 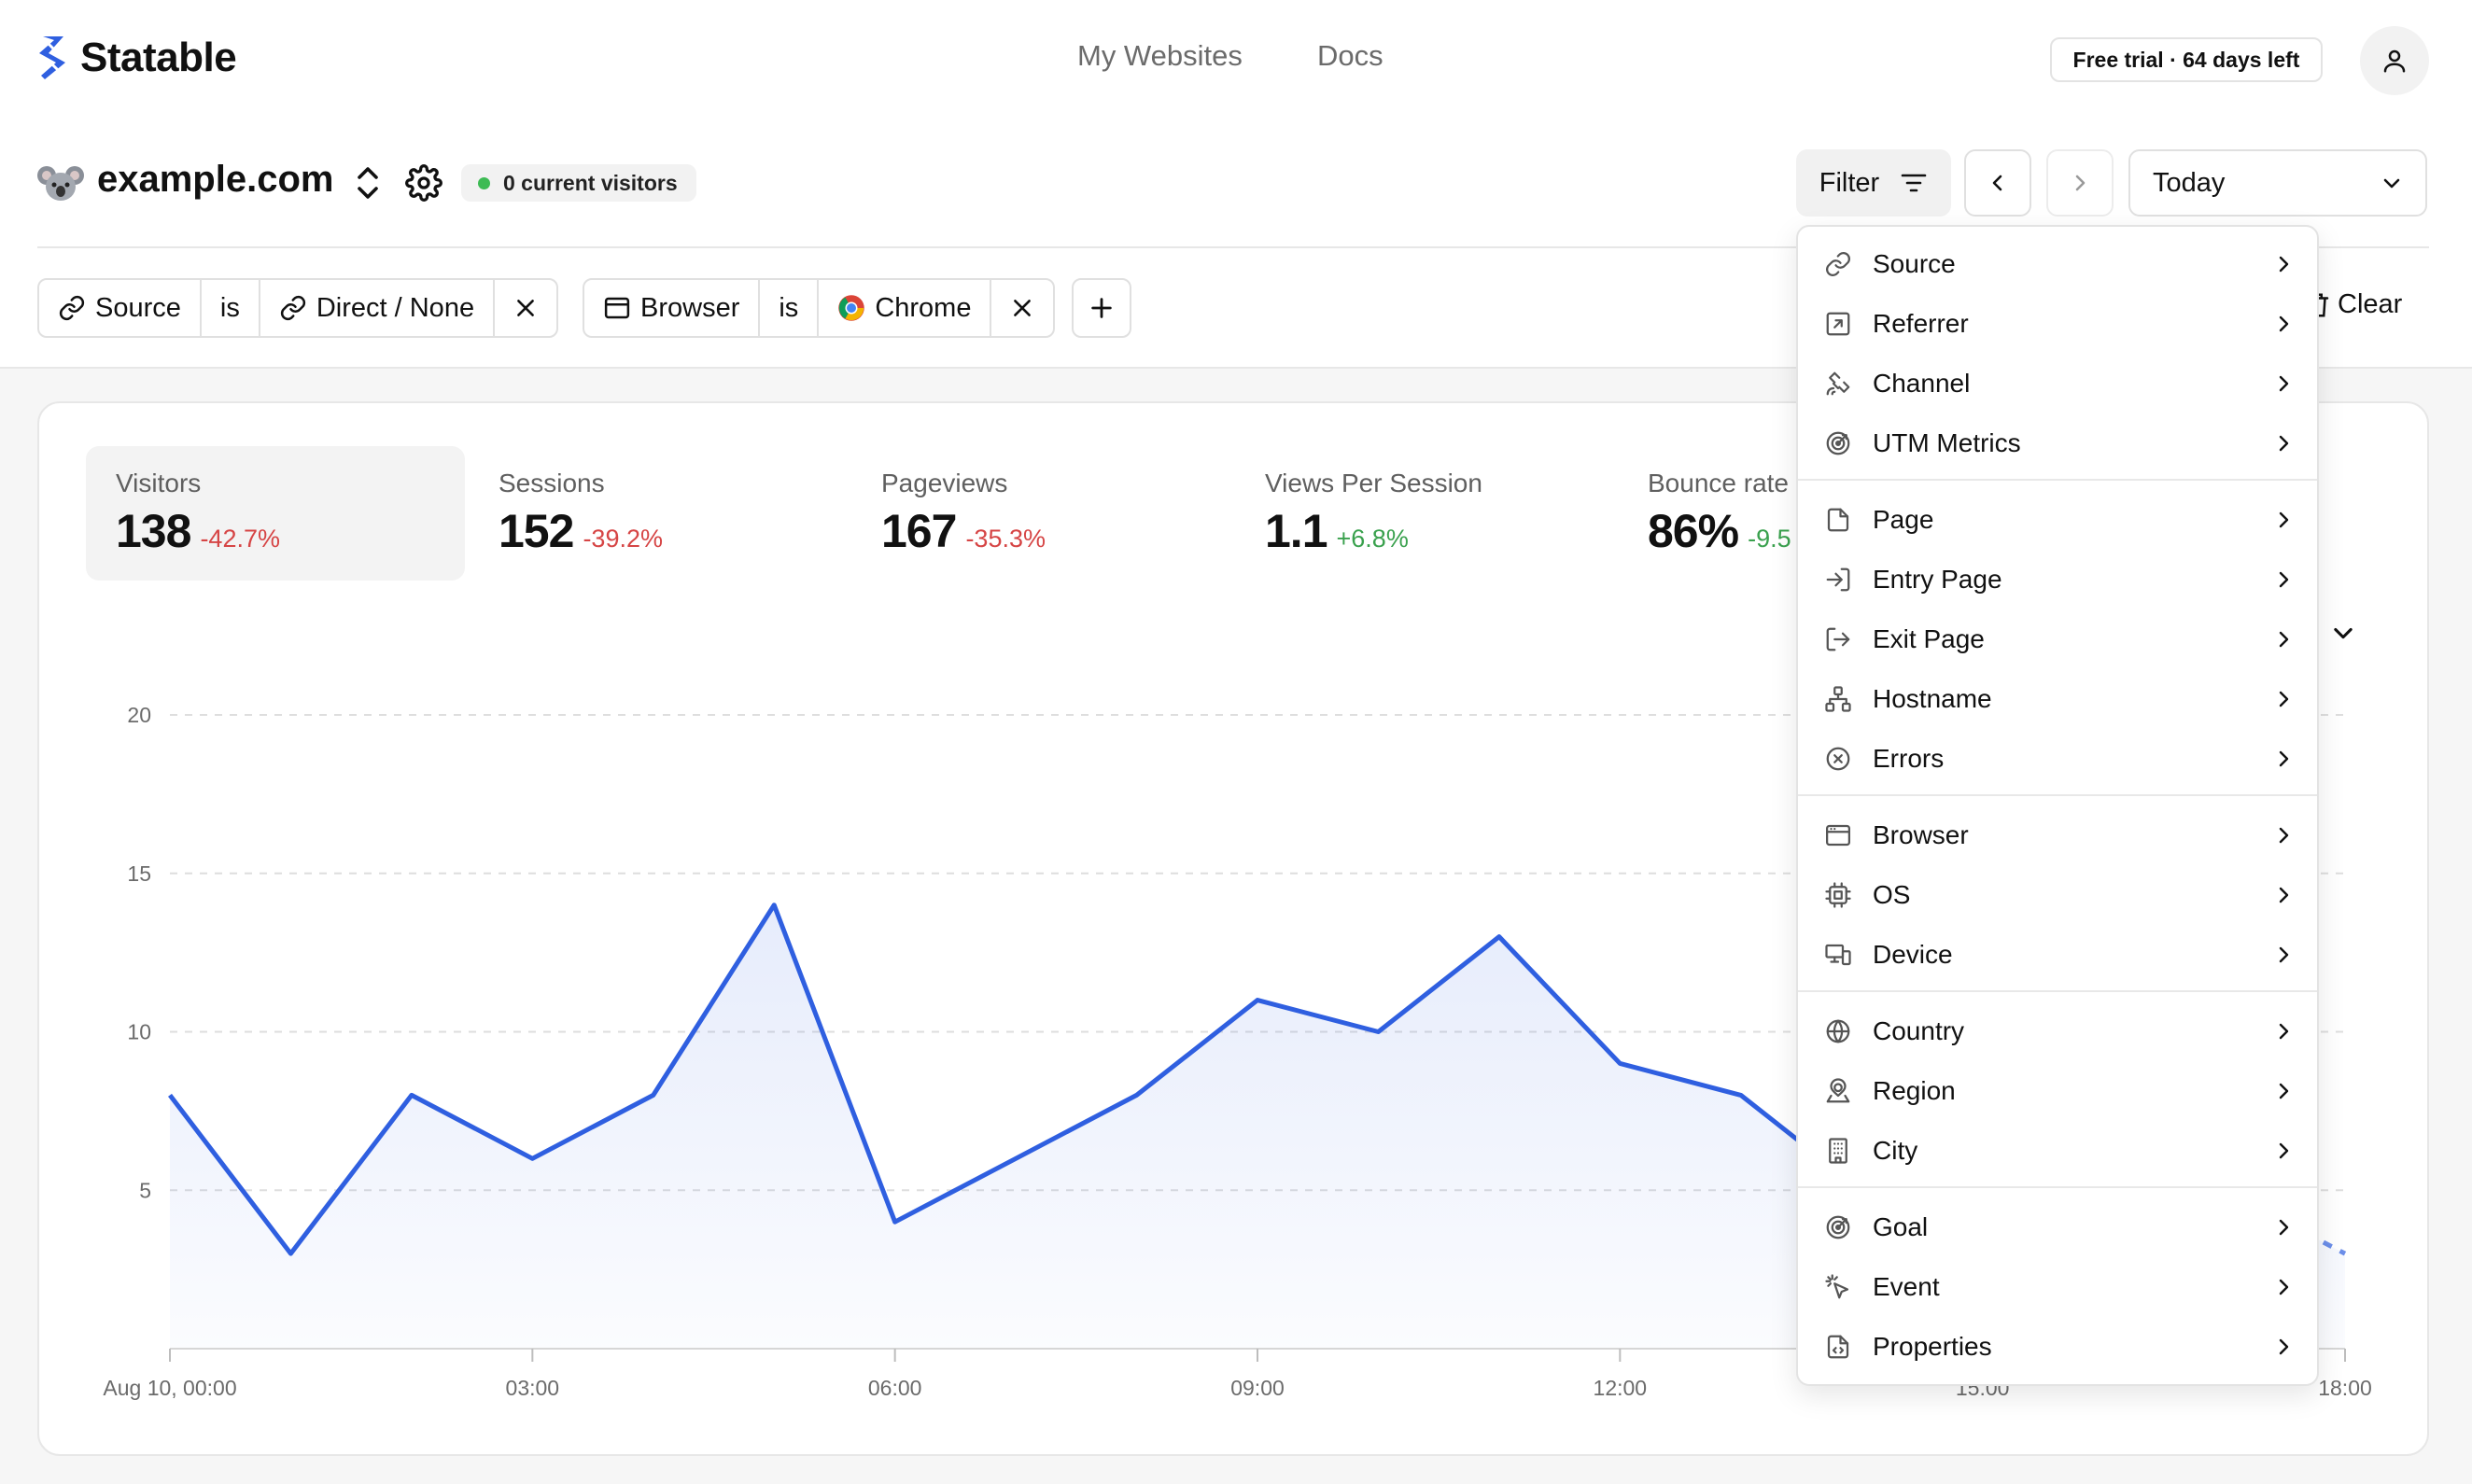 I want to click on filter-menu-item-label: City, so click(x=1895, y=1150).